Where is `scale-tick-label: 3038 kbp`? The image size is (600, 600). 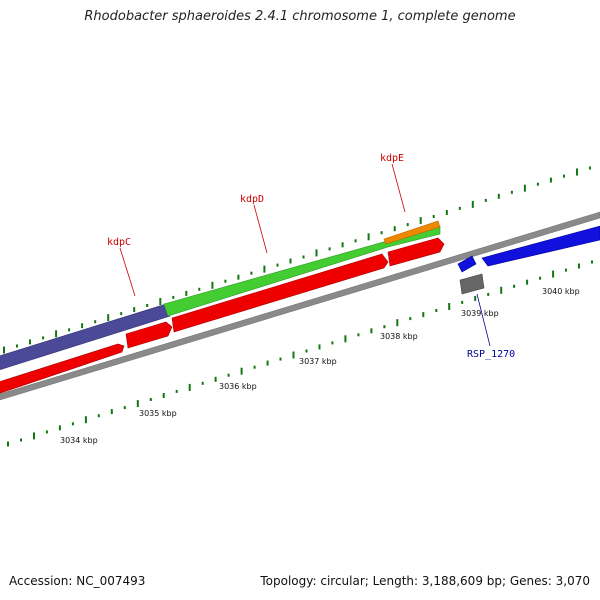 scale-tick-label: 3038 kbp is located at coordinates (399, 336).